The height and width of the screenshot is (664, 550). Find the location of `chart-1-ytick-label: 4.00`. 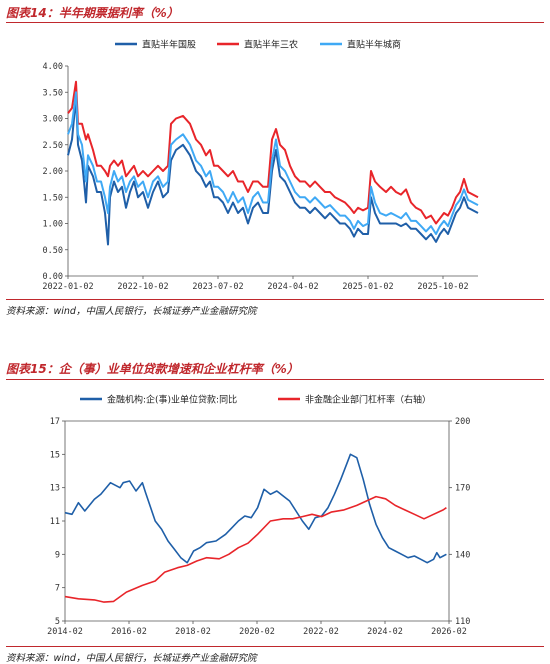

chart-1-ytick-label: 4.00 is located at coordinates (53, 67).